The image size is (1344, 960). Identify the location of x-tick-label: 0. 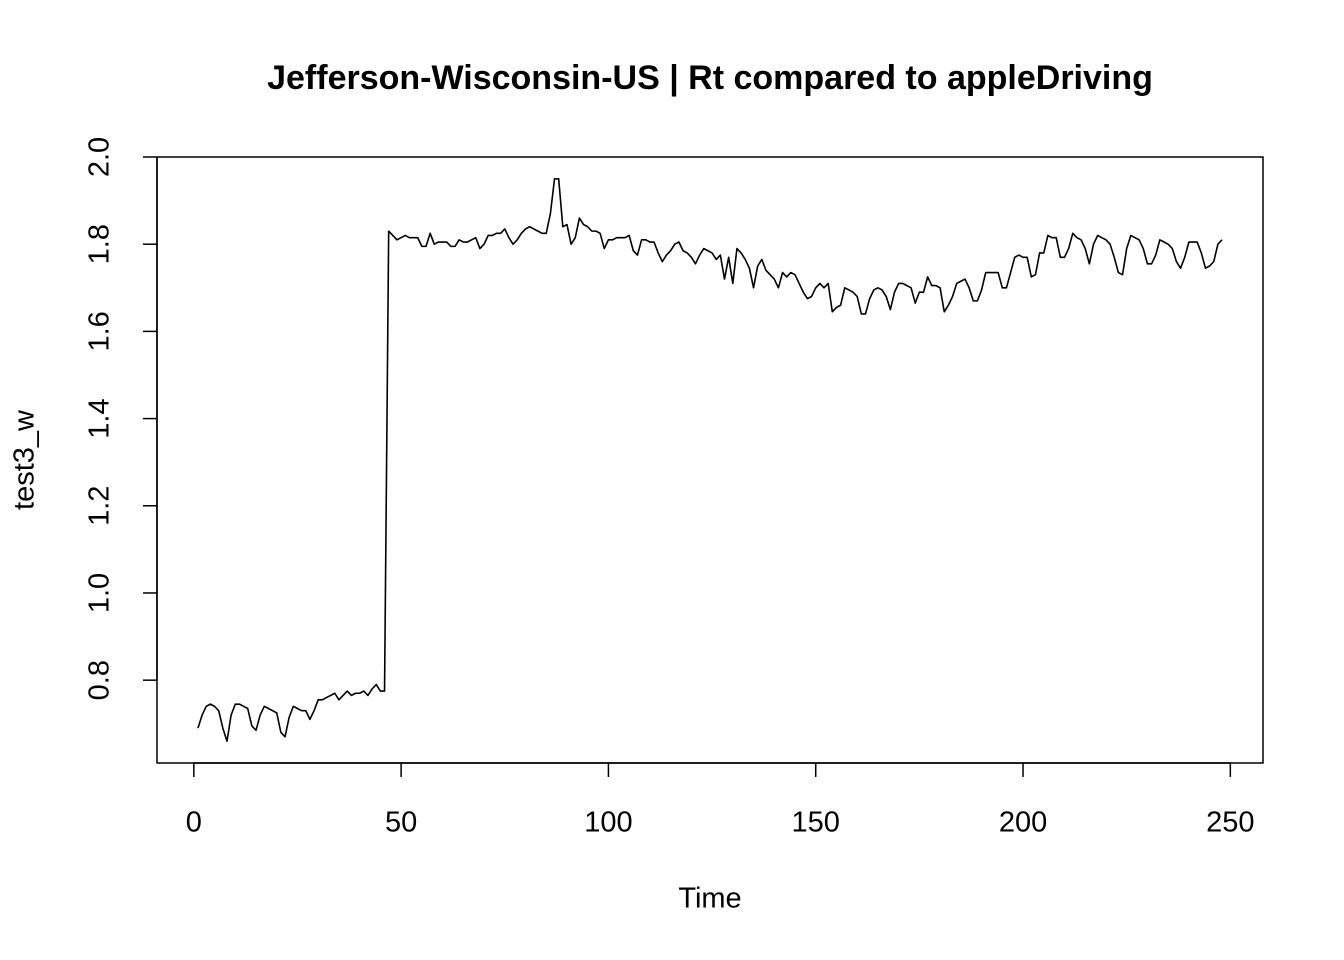
(194, 823).